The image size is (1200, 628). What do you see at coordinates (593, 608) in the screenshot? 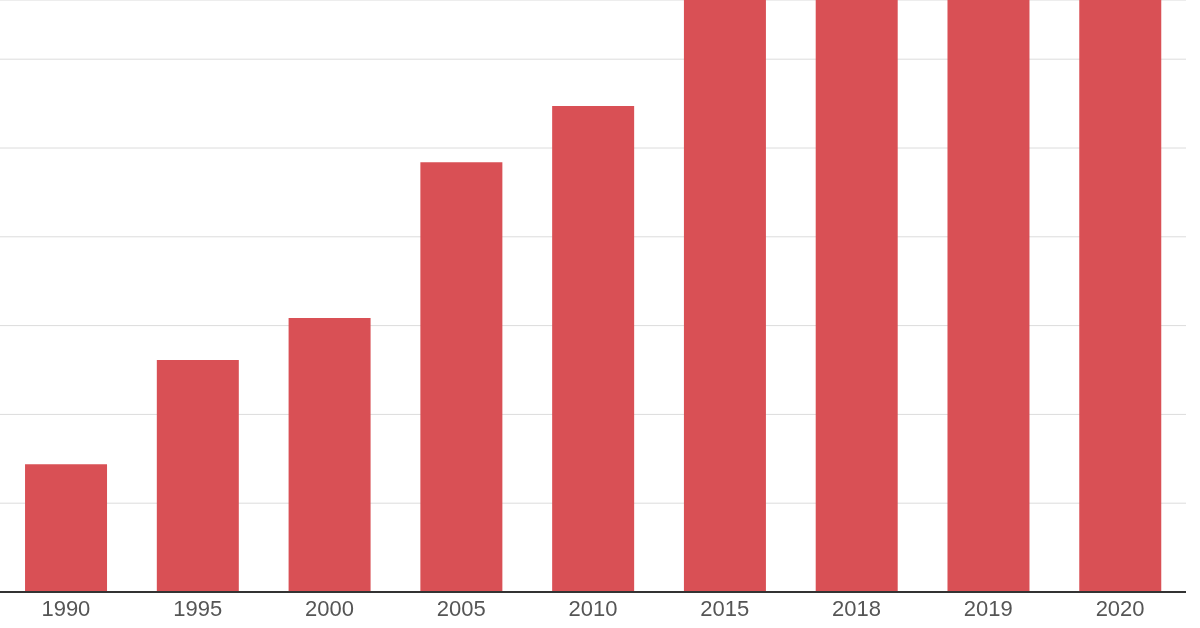
I see `x-tick-label: 2010` at bounding box center [593, 608].